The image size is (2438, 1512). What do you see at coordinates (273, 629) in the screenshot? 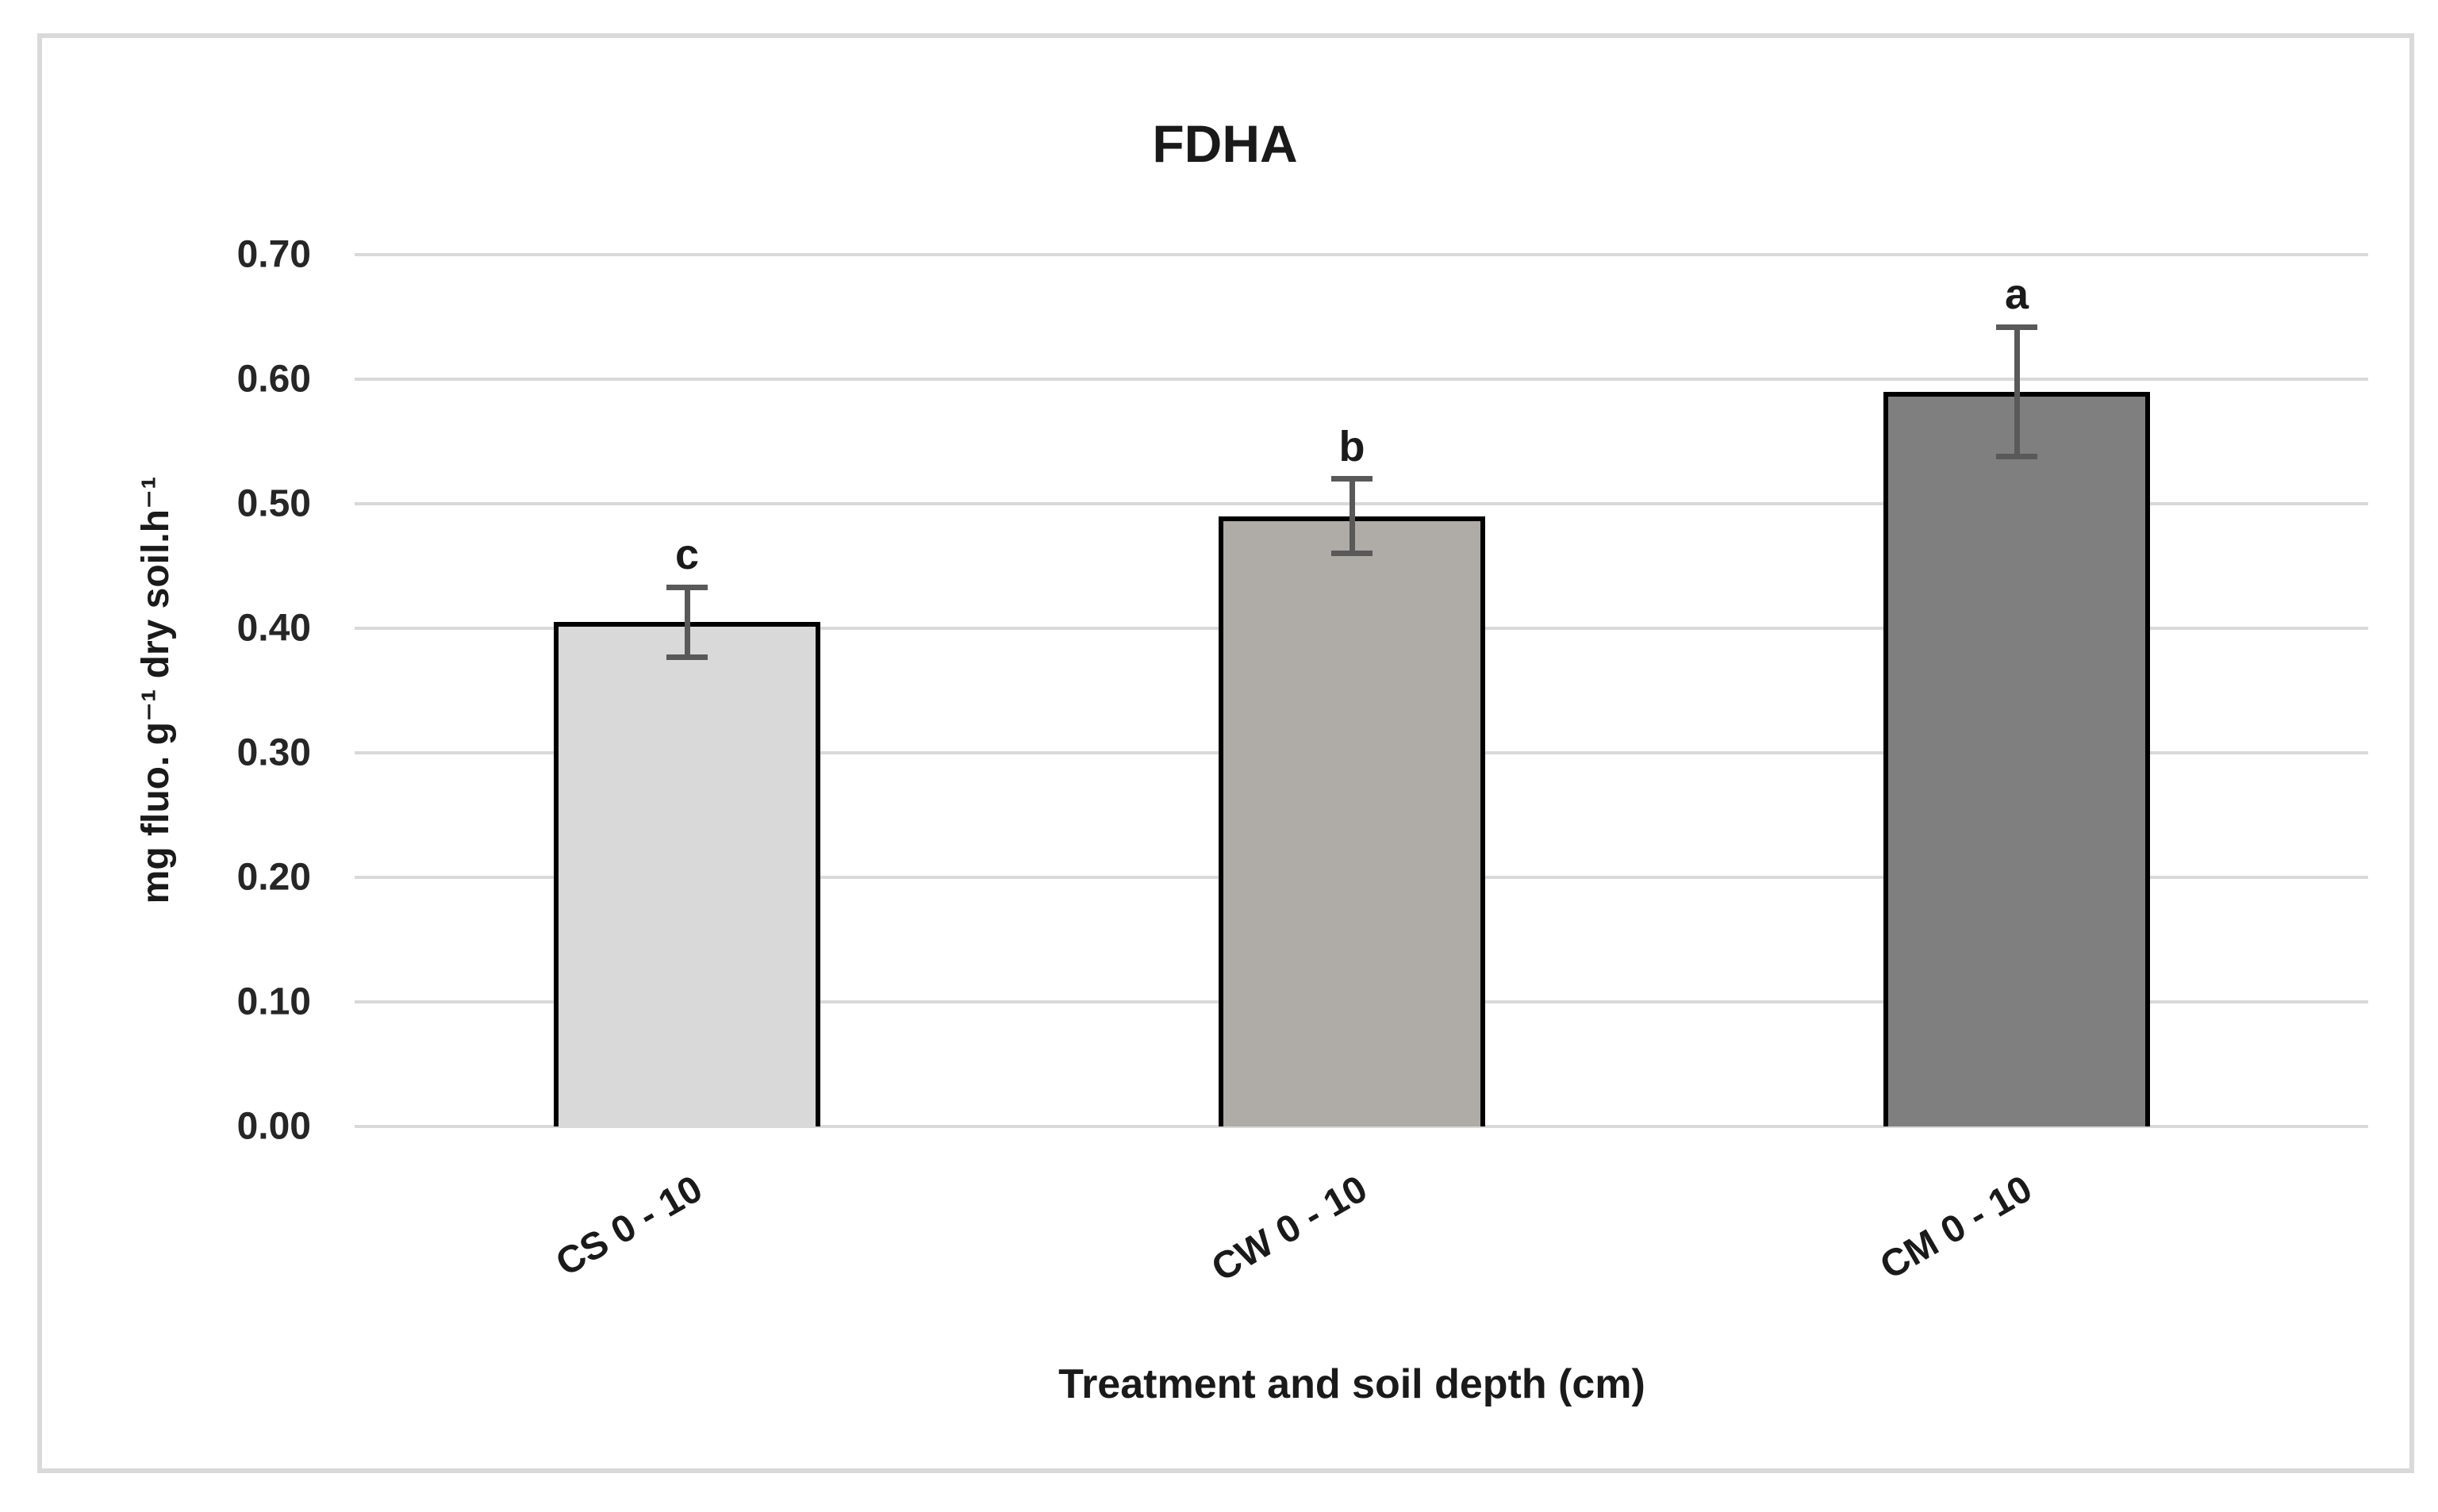
I see `y-tick-label: 0.40` at bounding box center [273, 629].